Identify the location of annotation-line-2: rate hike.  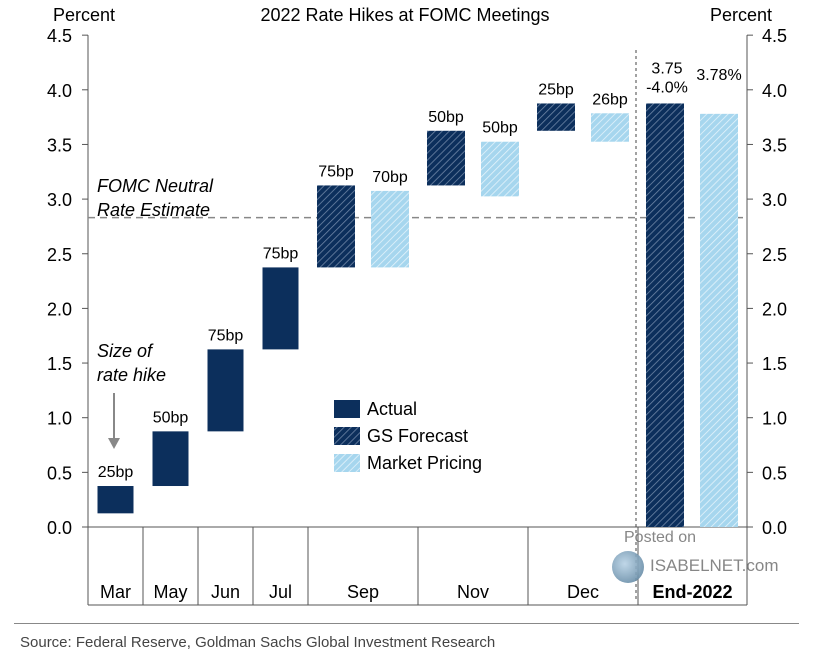
(131, 375).